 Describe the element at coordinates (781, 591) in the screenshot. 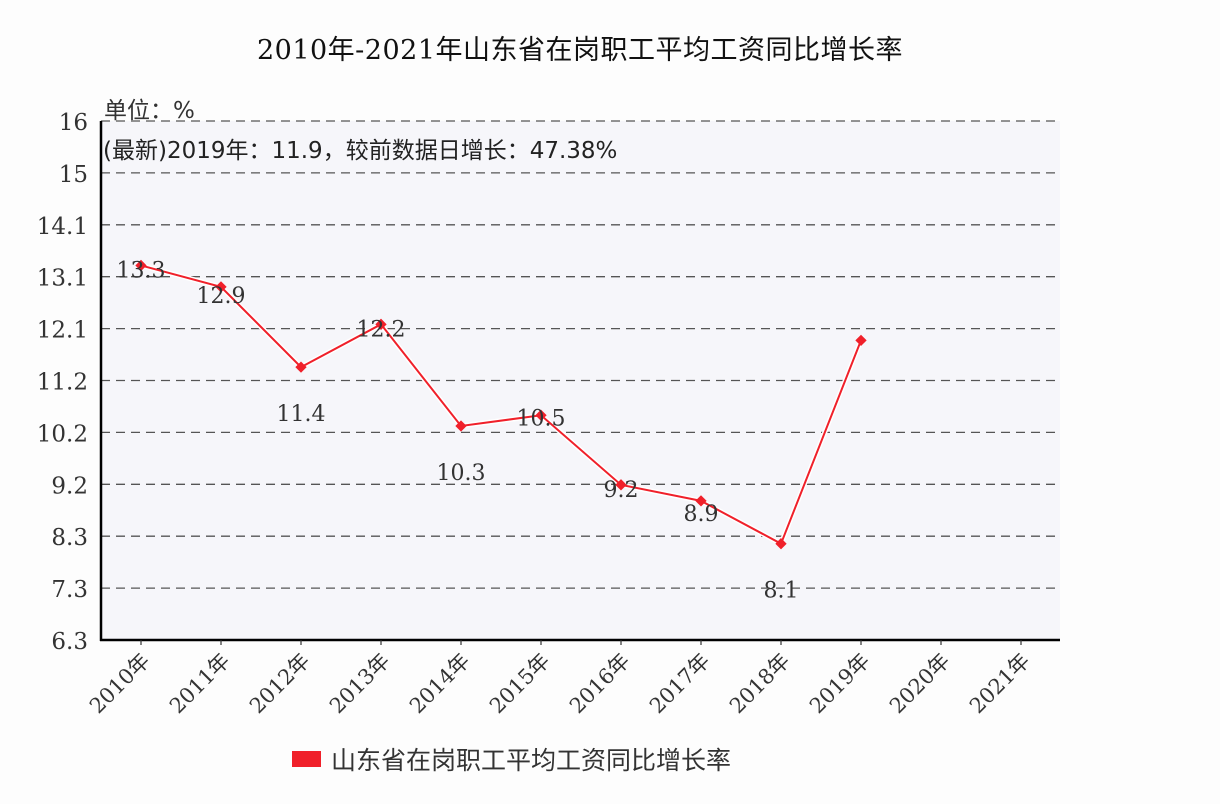

I see `data-label: 8.1` at that location.